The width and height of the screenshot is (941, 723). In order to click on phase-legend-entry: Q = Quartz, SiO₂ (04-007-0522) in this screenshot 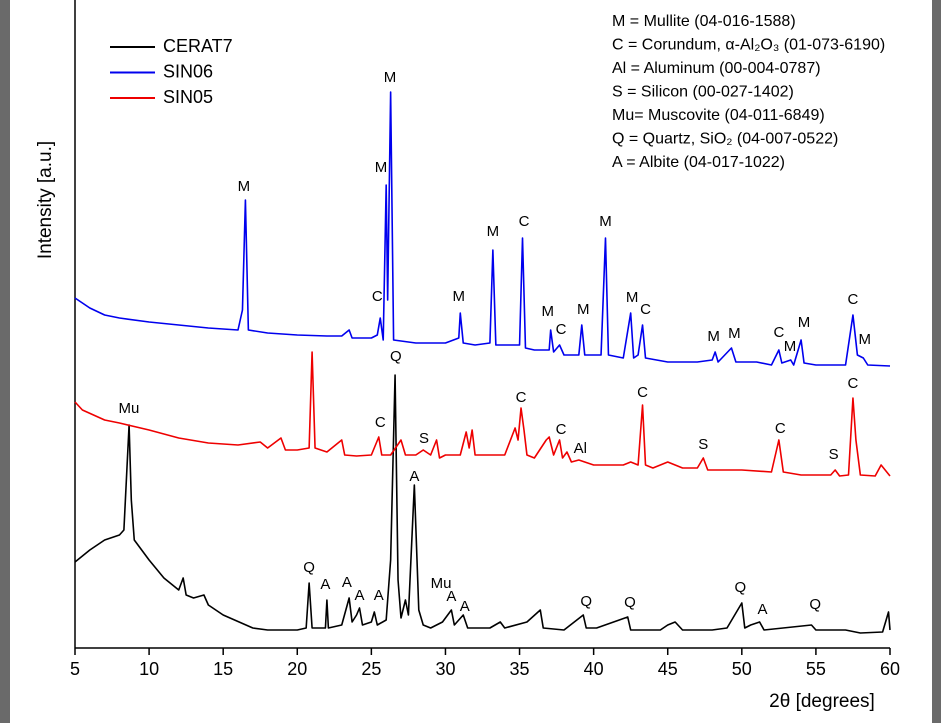, I will do `click(725, 139)`.